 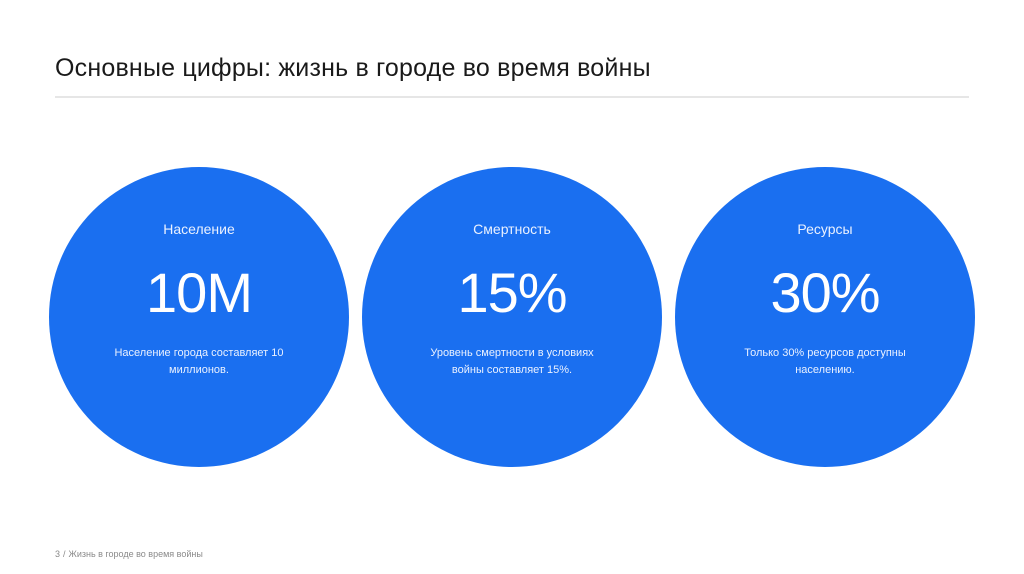 What do you see at coordinates (512, 97) in the screenshot?
I see `title-divider` at bounding box center [512, 97].